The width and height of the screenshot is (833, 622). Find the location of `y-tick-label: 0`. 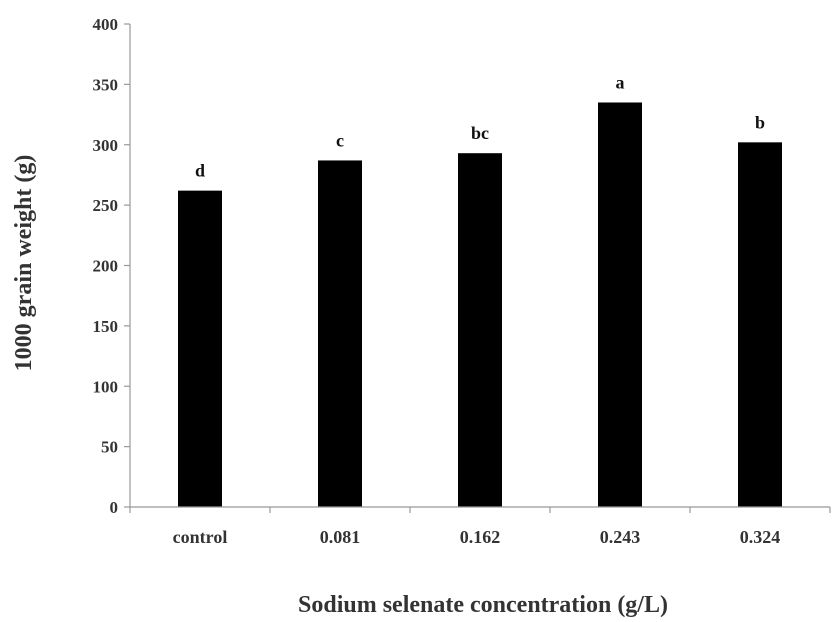

y-tick-label: 0 is located at coordinates (114, 507).